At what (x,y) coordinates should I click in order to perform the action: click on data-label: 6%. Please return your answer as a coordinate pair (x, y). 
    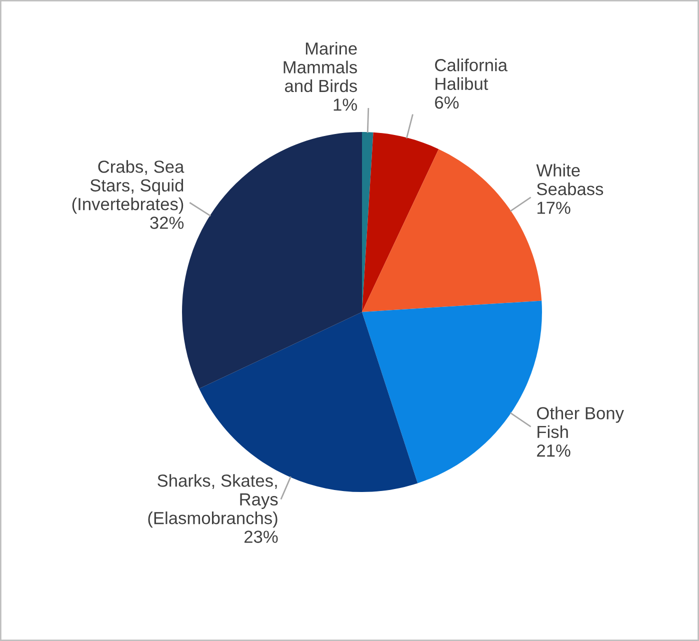
    Looking at the image, I should click on (447, 102).